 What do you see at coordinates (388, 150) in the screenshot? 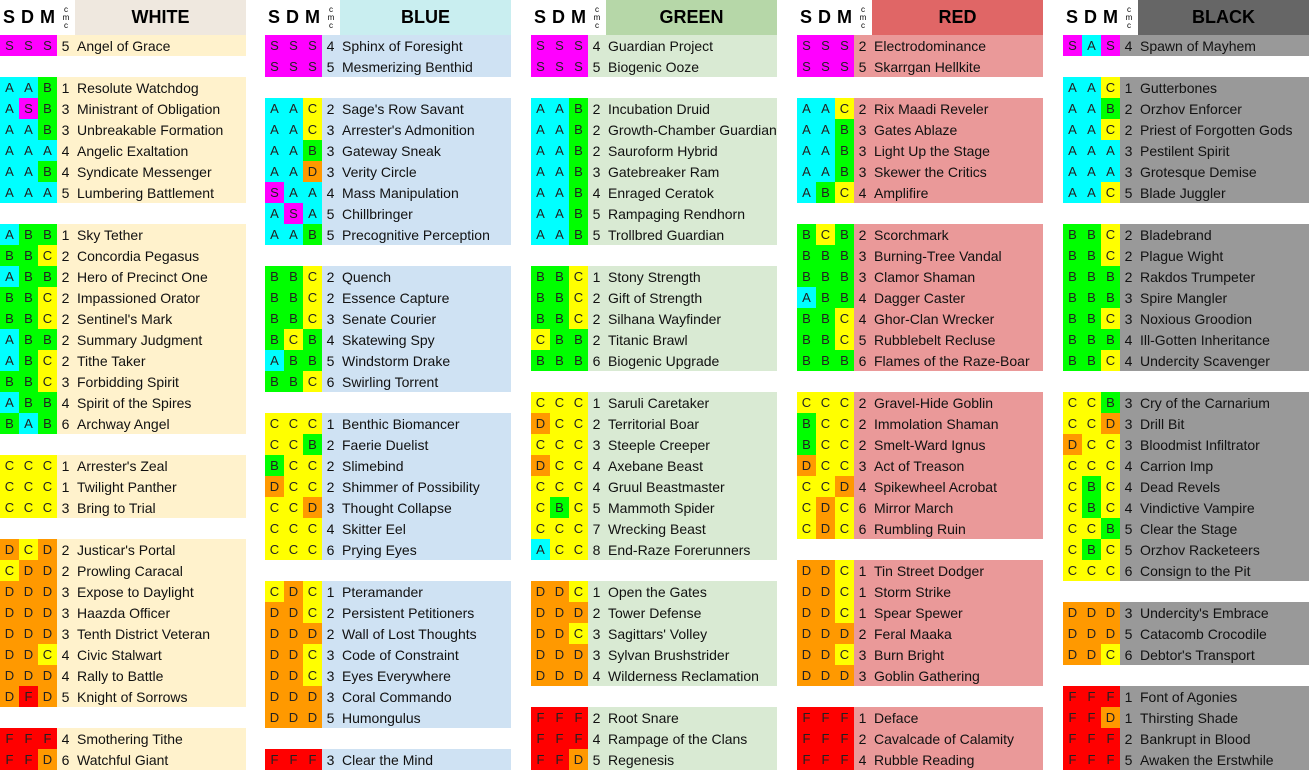
I see `card-row: A A B 3 Gateway Sneak` at bounding box center [388, 150].